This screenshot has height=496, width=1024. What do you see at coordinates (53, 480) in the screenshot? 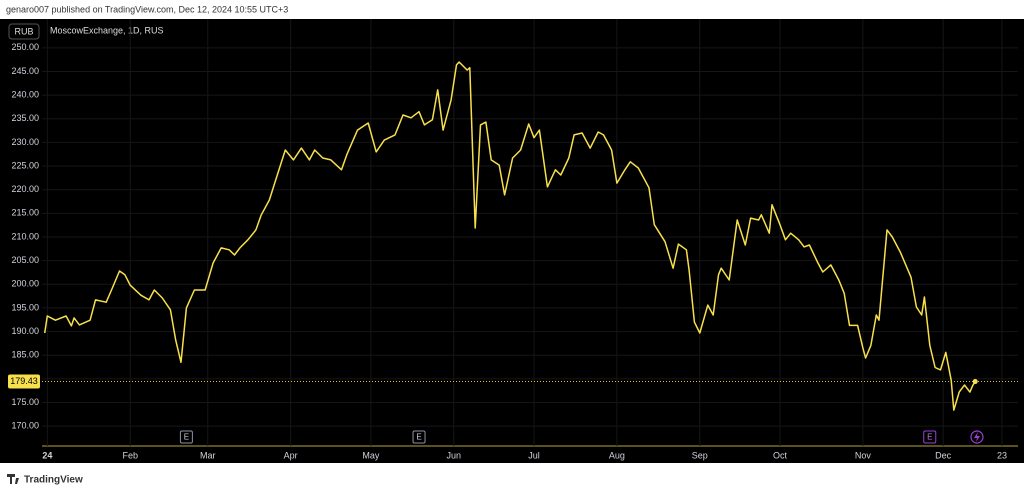
I see `footer: TradingView` at bounding box center [53, 480].